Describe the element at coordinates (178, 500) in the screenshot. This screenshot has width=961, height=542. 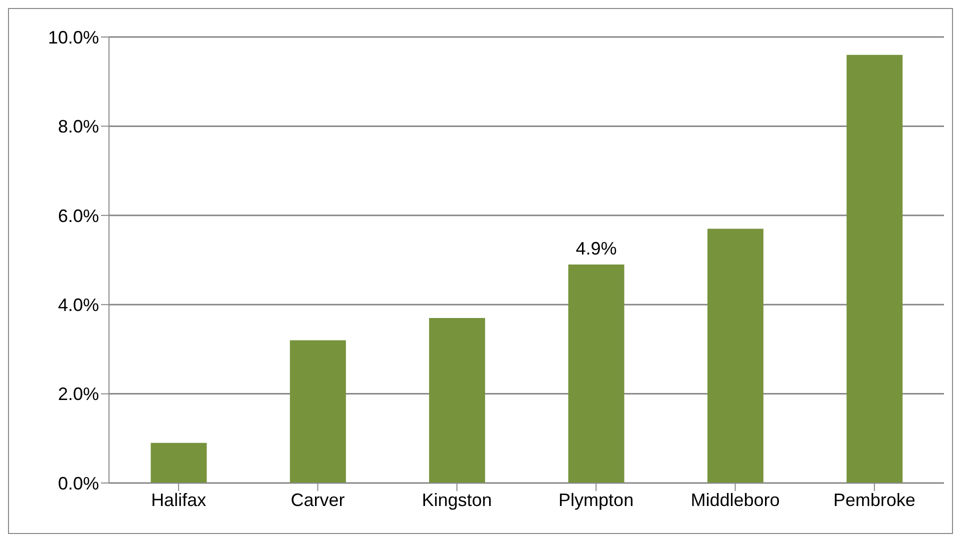
I see `x-tick-label: Halifax` at that location.